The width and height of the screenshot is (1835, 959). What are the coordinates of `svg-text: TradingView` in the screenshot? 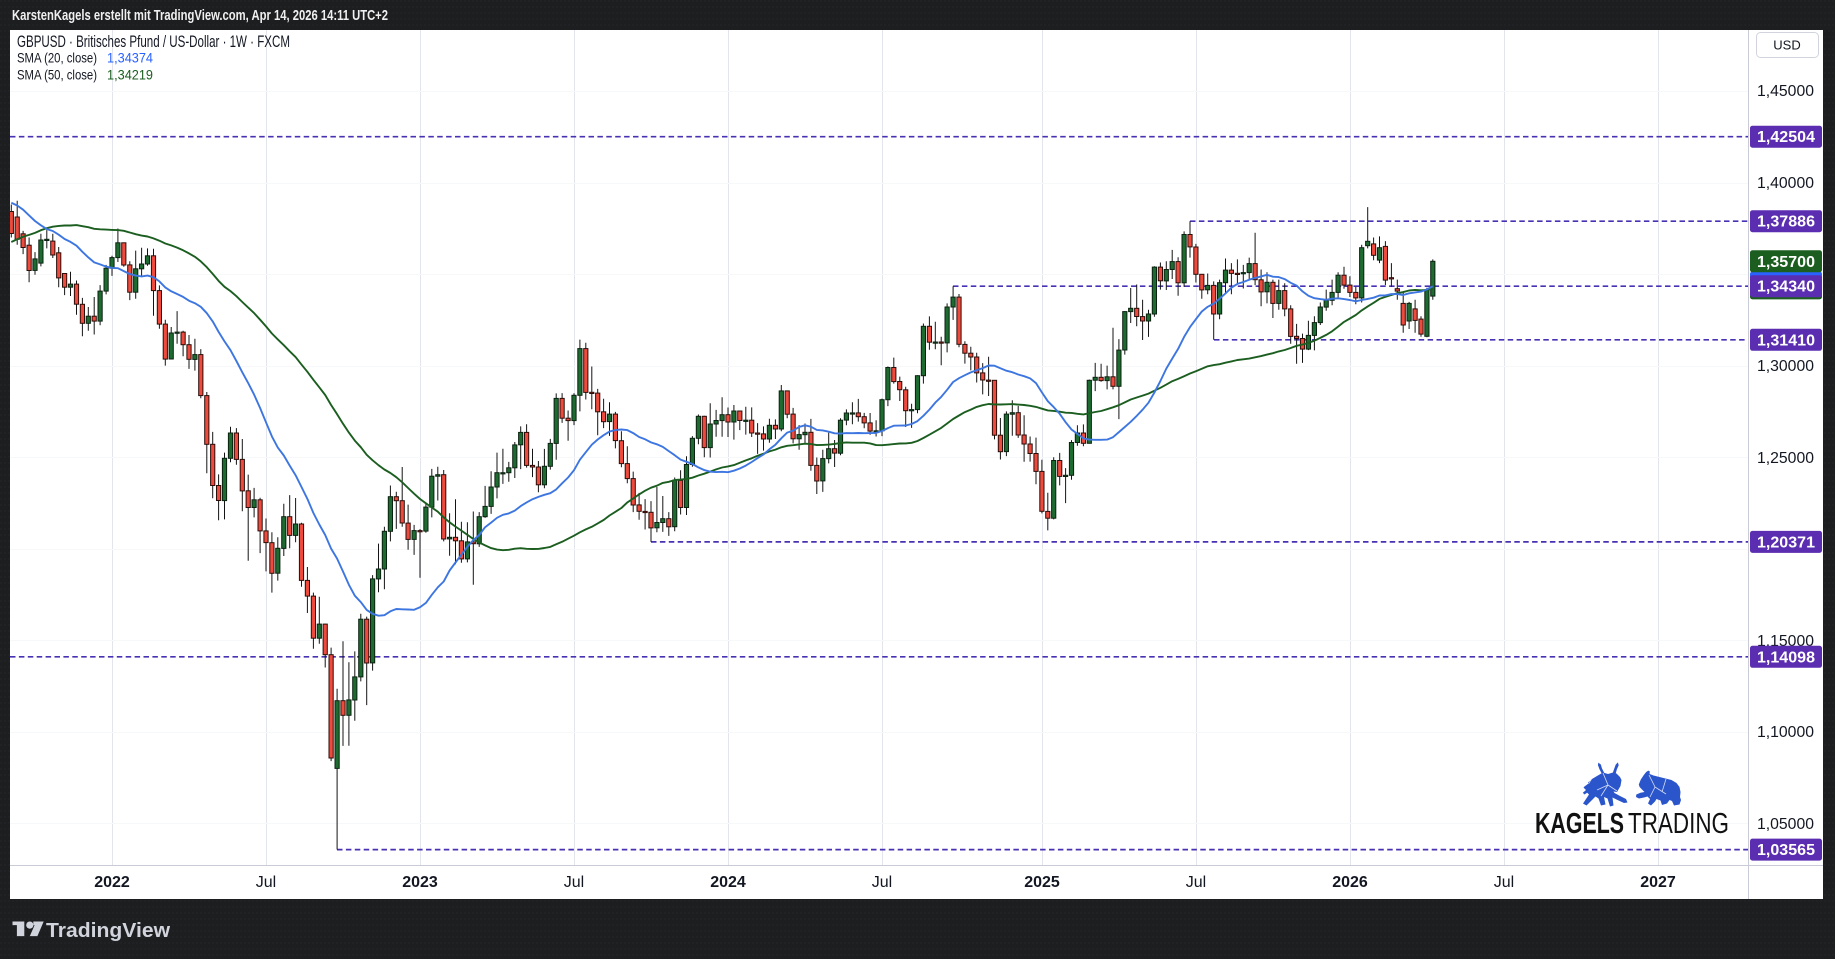 It's located at (108, 931).